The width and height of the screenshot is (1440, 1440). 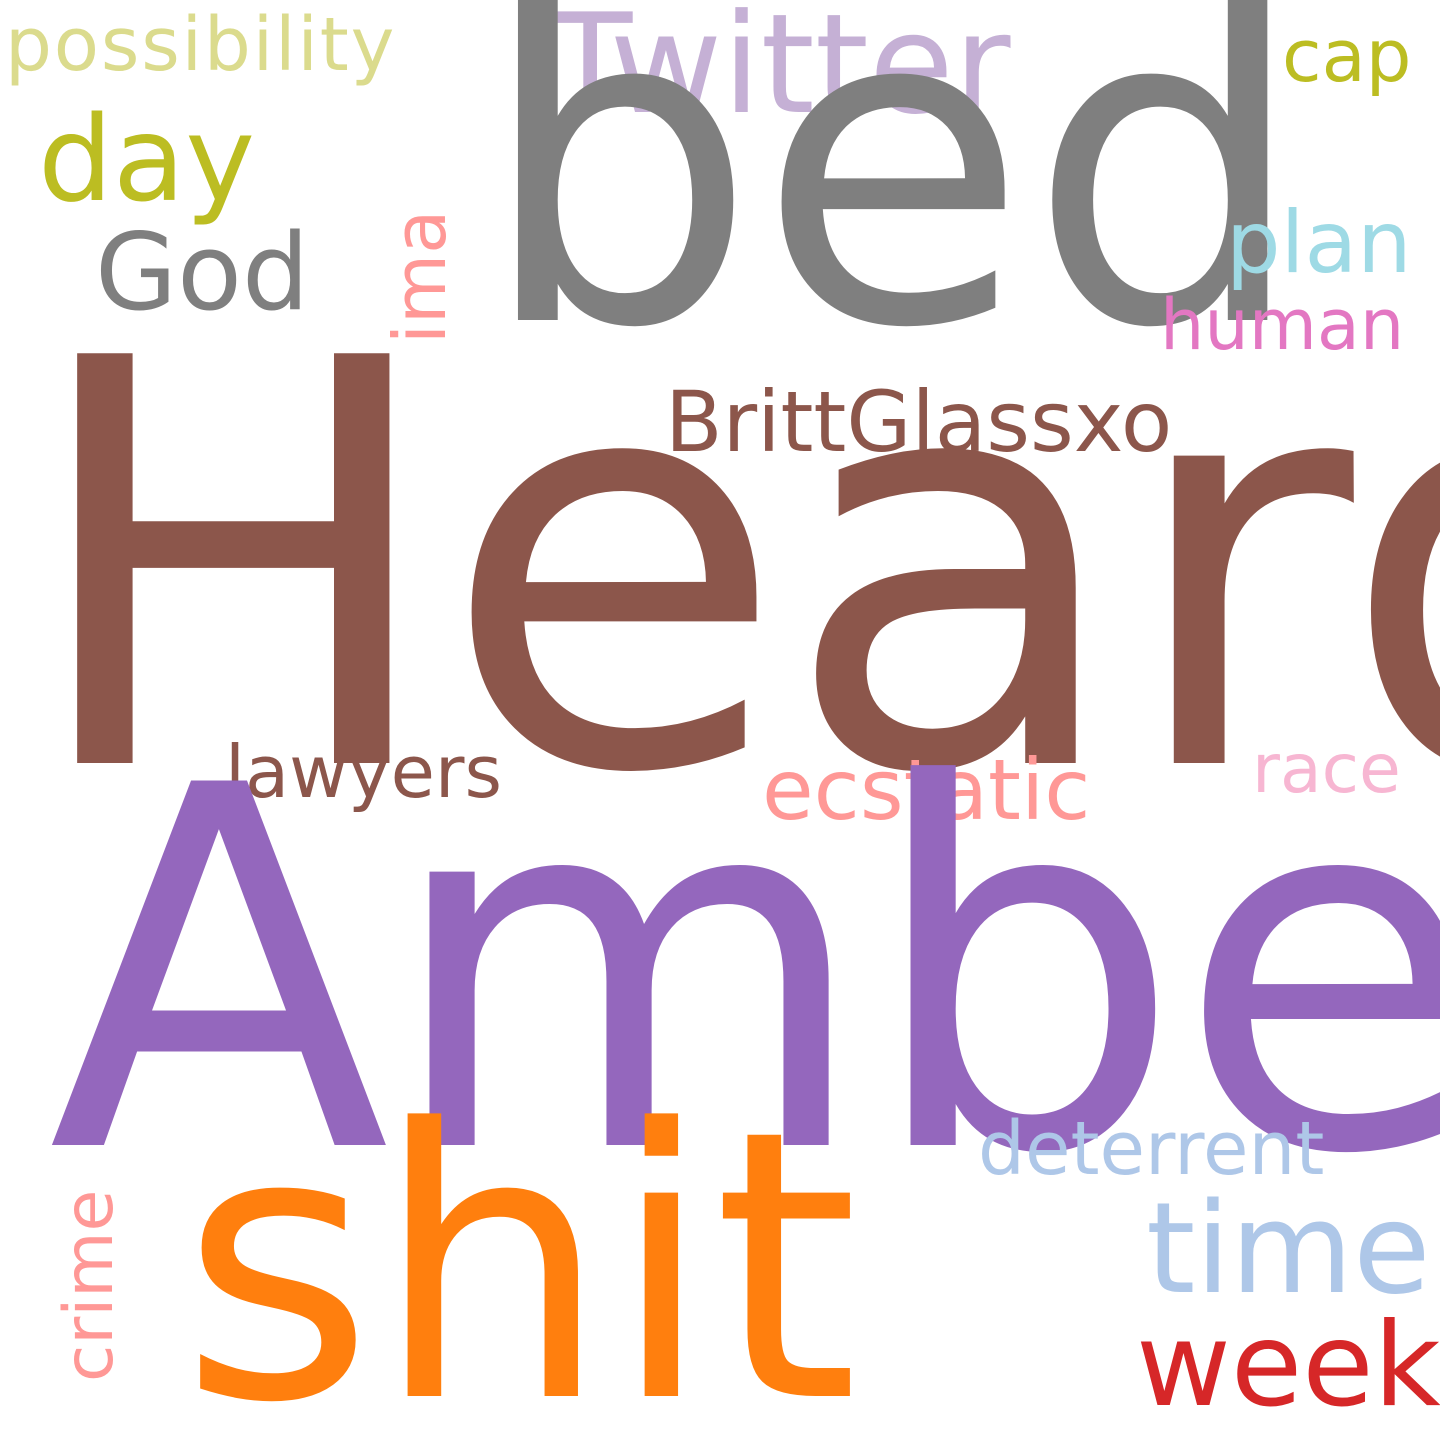 What do you see at coordinates (519, 1245) in the screenshot?
I see `word-shit: shit` at bounding box center [519, 1245].